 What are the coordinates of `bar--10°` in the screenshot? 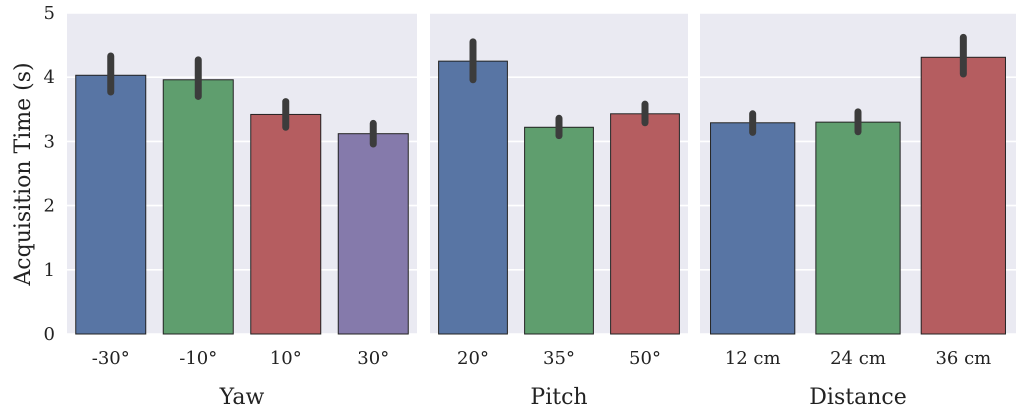 It's located at (198, 207).